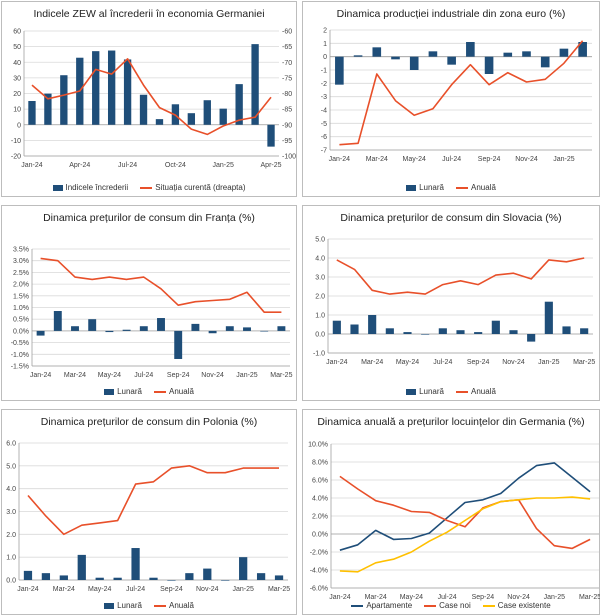  What do you see at coordinates (319, 354) in the screenshot?
I see `y-tick-label: -1.0` at bounding box center [319, 354].